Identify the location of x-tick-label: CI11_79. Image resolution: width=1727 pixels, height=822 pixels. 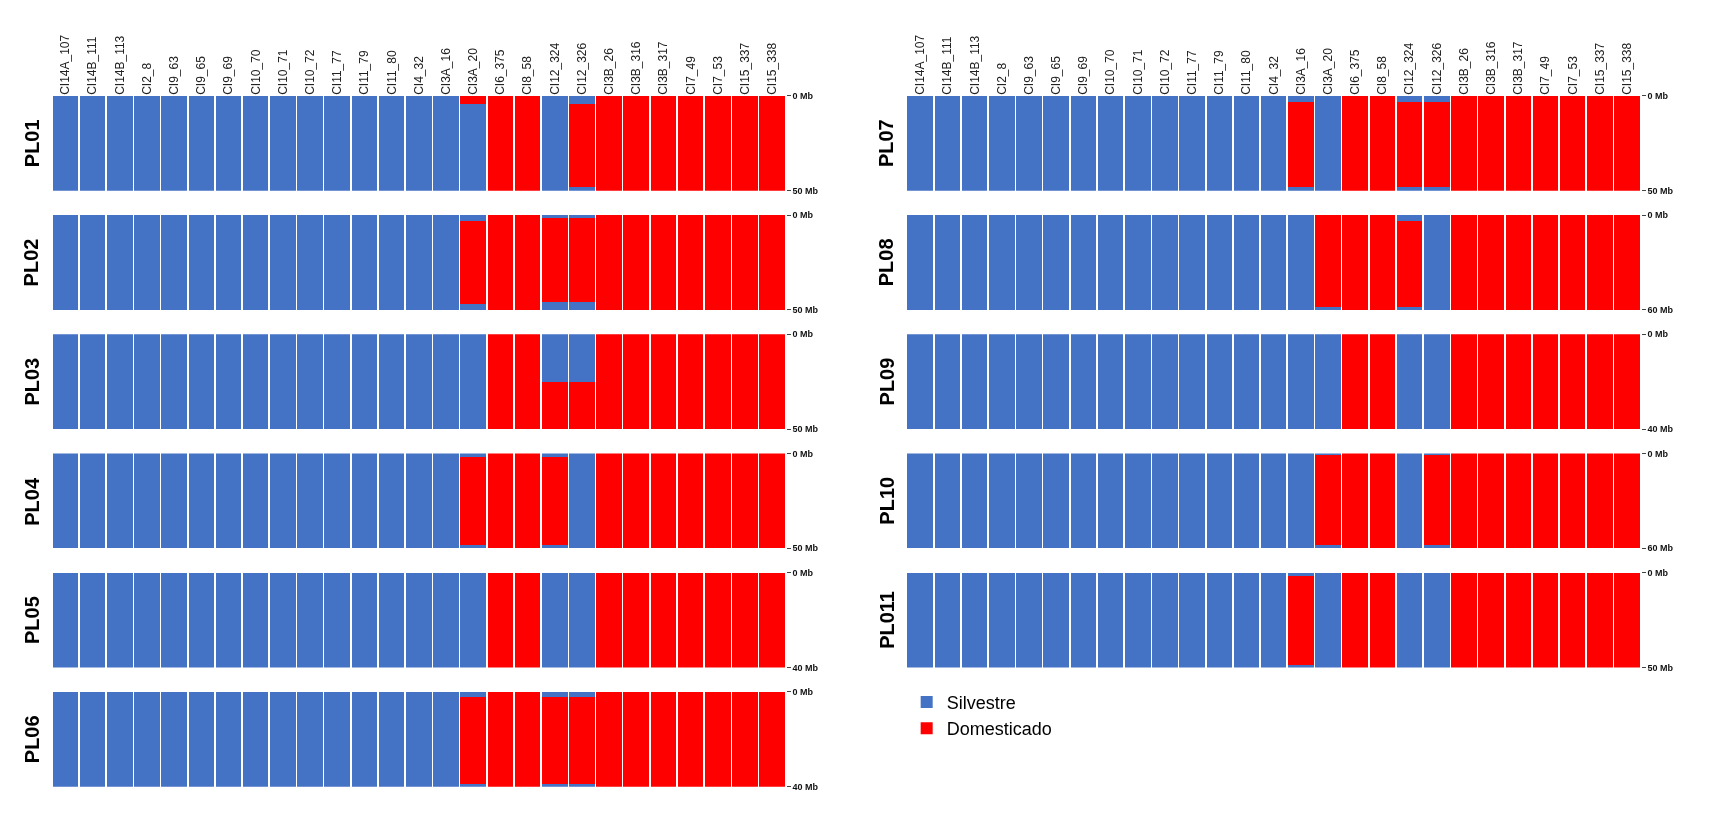
(364, 72).